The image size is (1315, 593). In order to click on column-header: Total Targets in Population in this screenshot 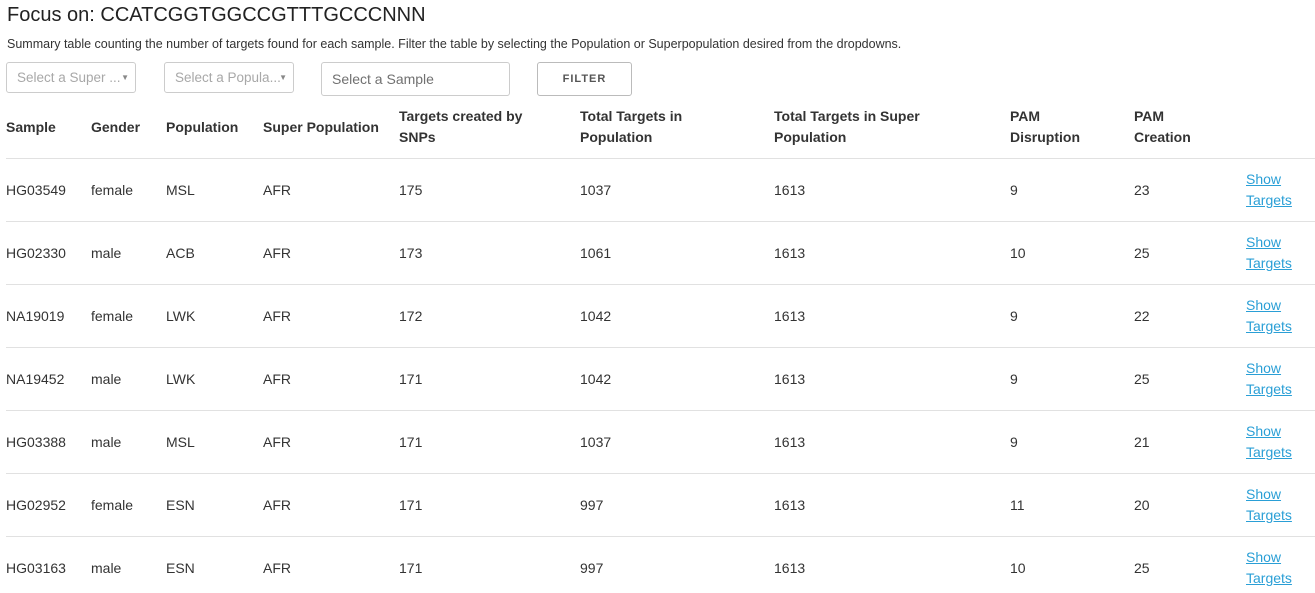, I will do `click(677, 127)`.